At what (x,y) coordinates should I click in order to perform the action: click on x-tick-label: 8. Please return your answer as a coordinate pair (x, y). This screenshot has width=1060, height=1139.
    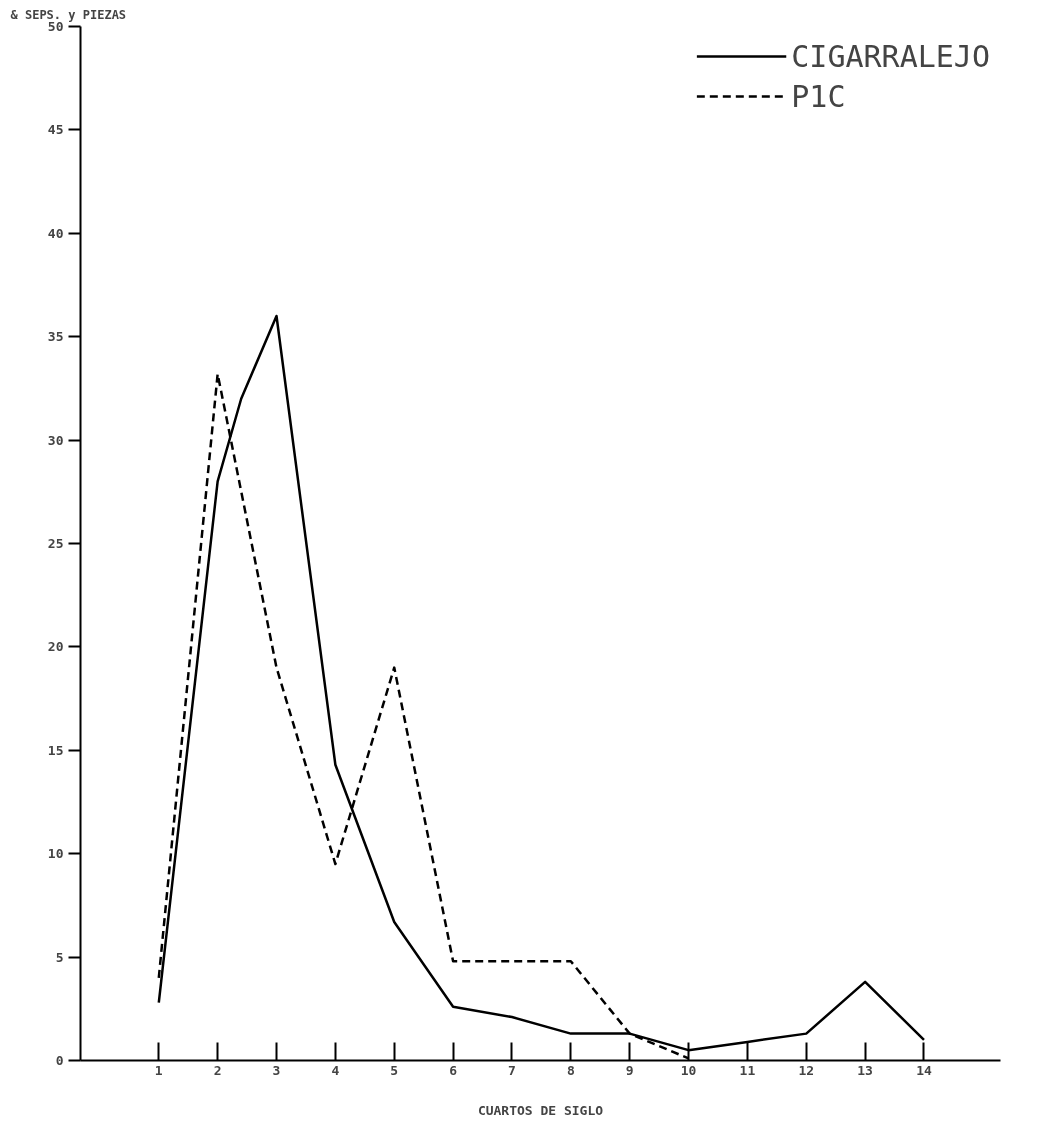
    Looking at the image, I should click on (570, 1070).